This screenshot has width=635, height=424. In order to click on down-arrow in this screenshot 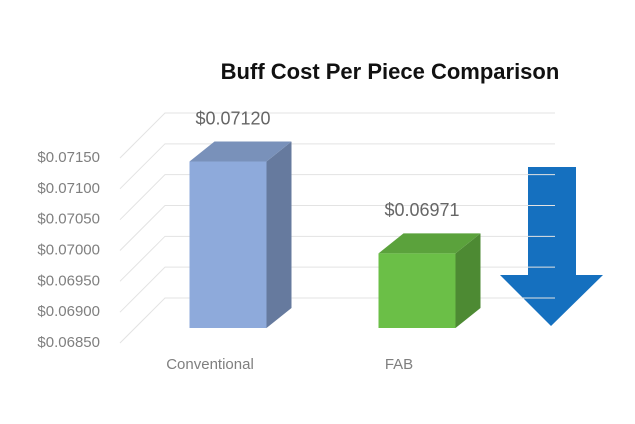, I will do `click(551, 246)`.